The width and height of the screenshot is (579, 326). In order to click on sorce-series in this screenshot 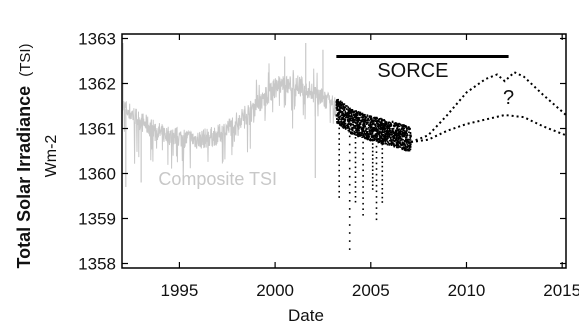, I will do `click(373, 174)`.